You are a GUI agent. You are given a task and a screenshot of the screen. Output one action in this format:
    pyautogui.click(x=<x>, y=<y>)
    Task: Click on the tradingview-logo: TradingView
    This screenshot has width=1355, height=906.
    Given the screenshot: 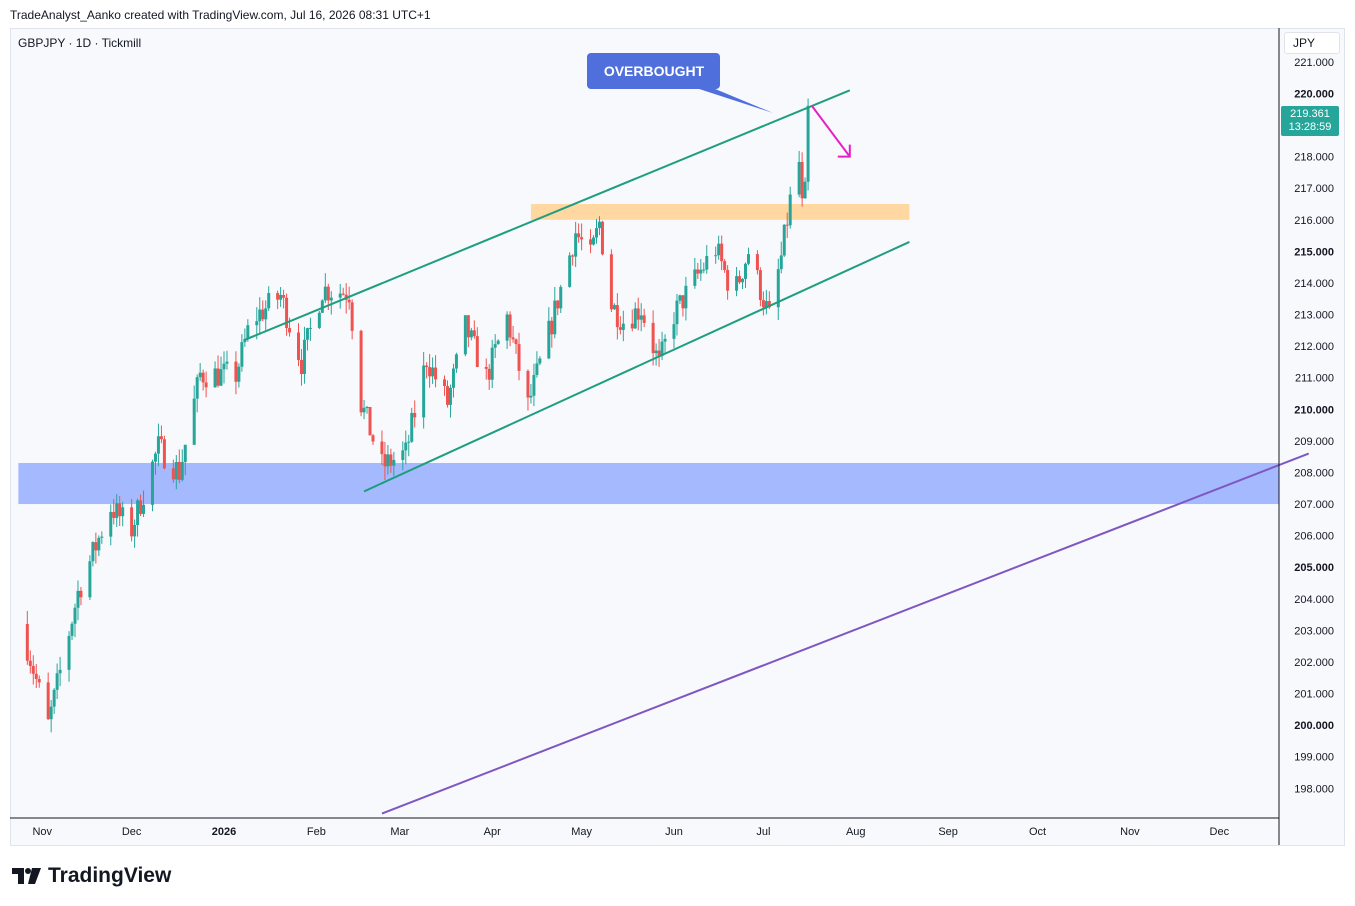 What is the action you would take?
    pyautogui.click(x=91, y=876)
    